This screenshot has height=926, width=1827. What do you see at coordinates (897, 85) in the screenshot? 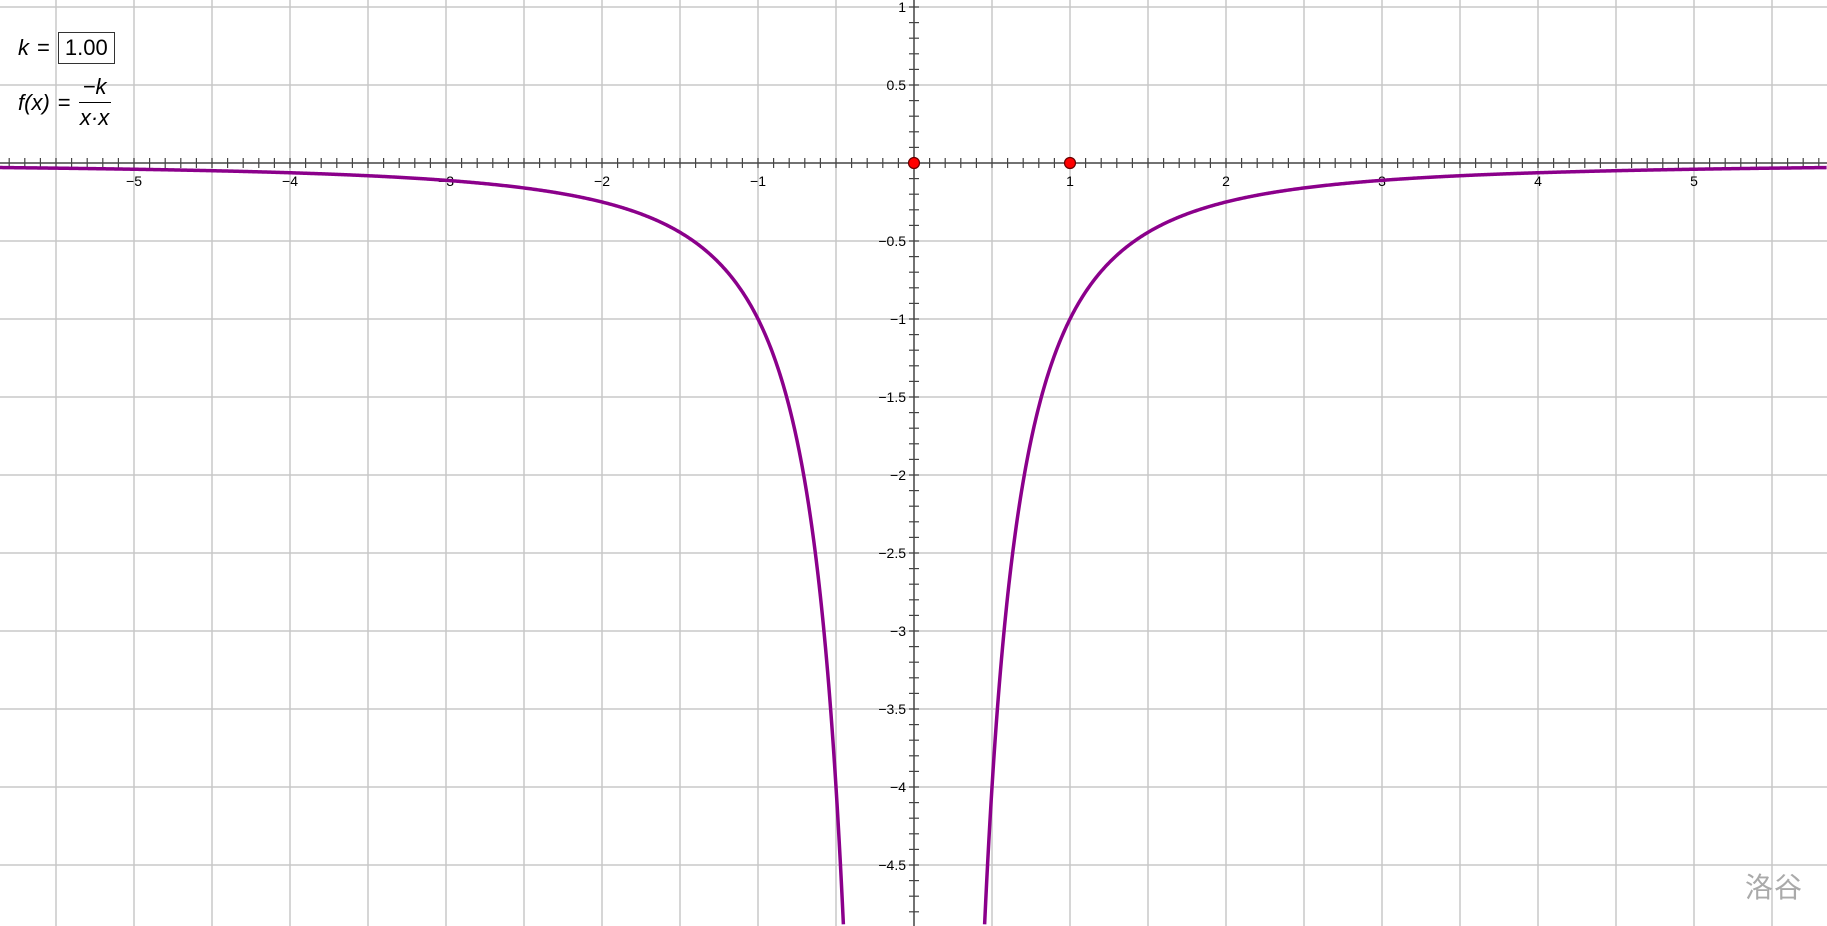
I see `y-tick-label: 0.5` at bounding box center [897, 85].